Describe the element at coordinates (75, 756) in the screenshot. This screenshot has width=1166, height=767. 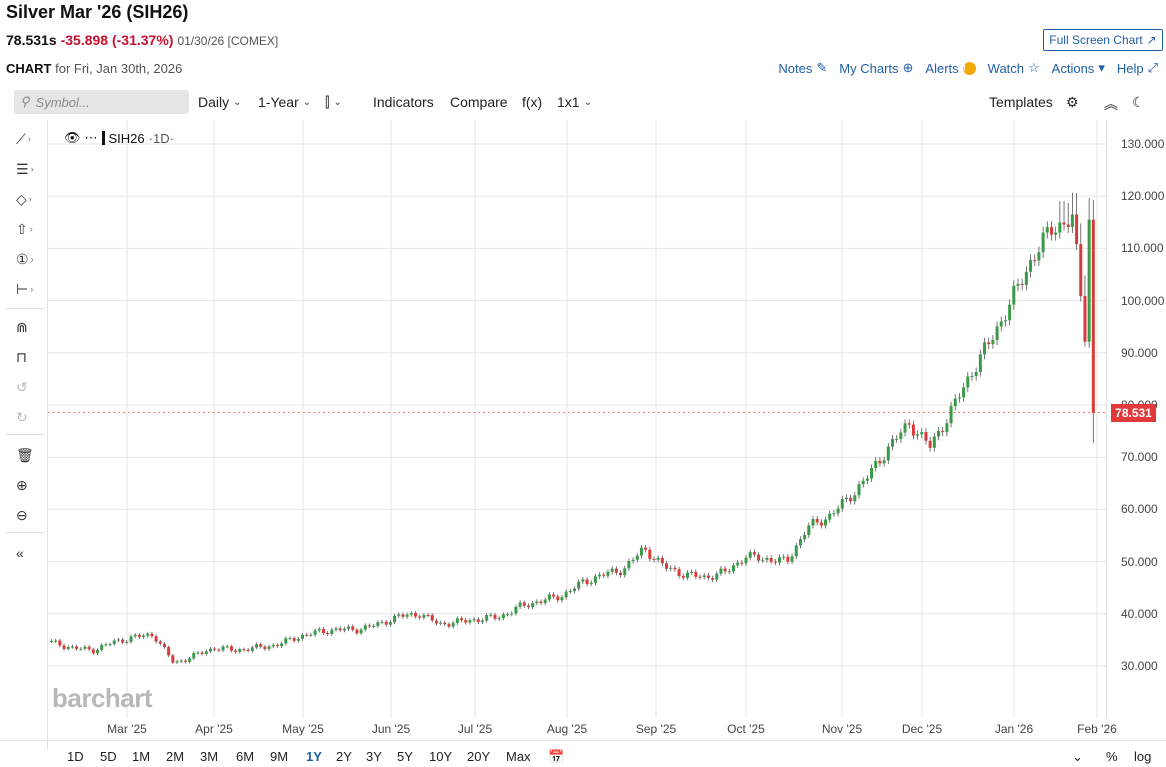
I see `range-button-1d: 1D` at that location.